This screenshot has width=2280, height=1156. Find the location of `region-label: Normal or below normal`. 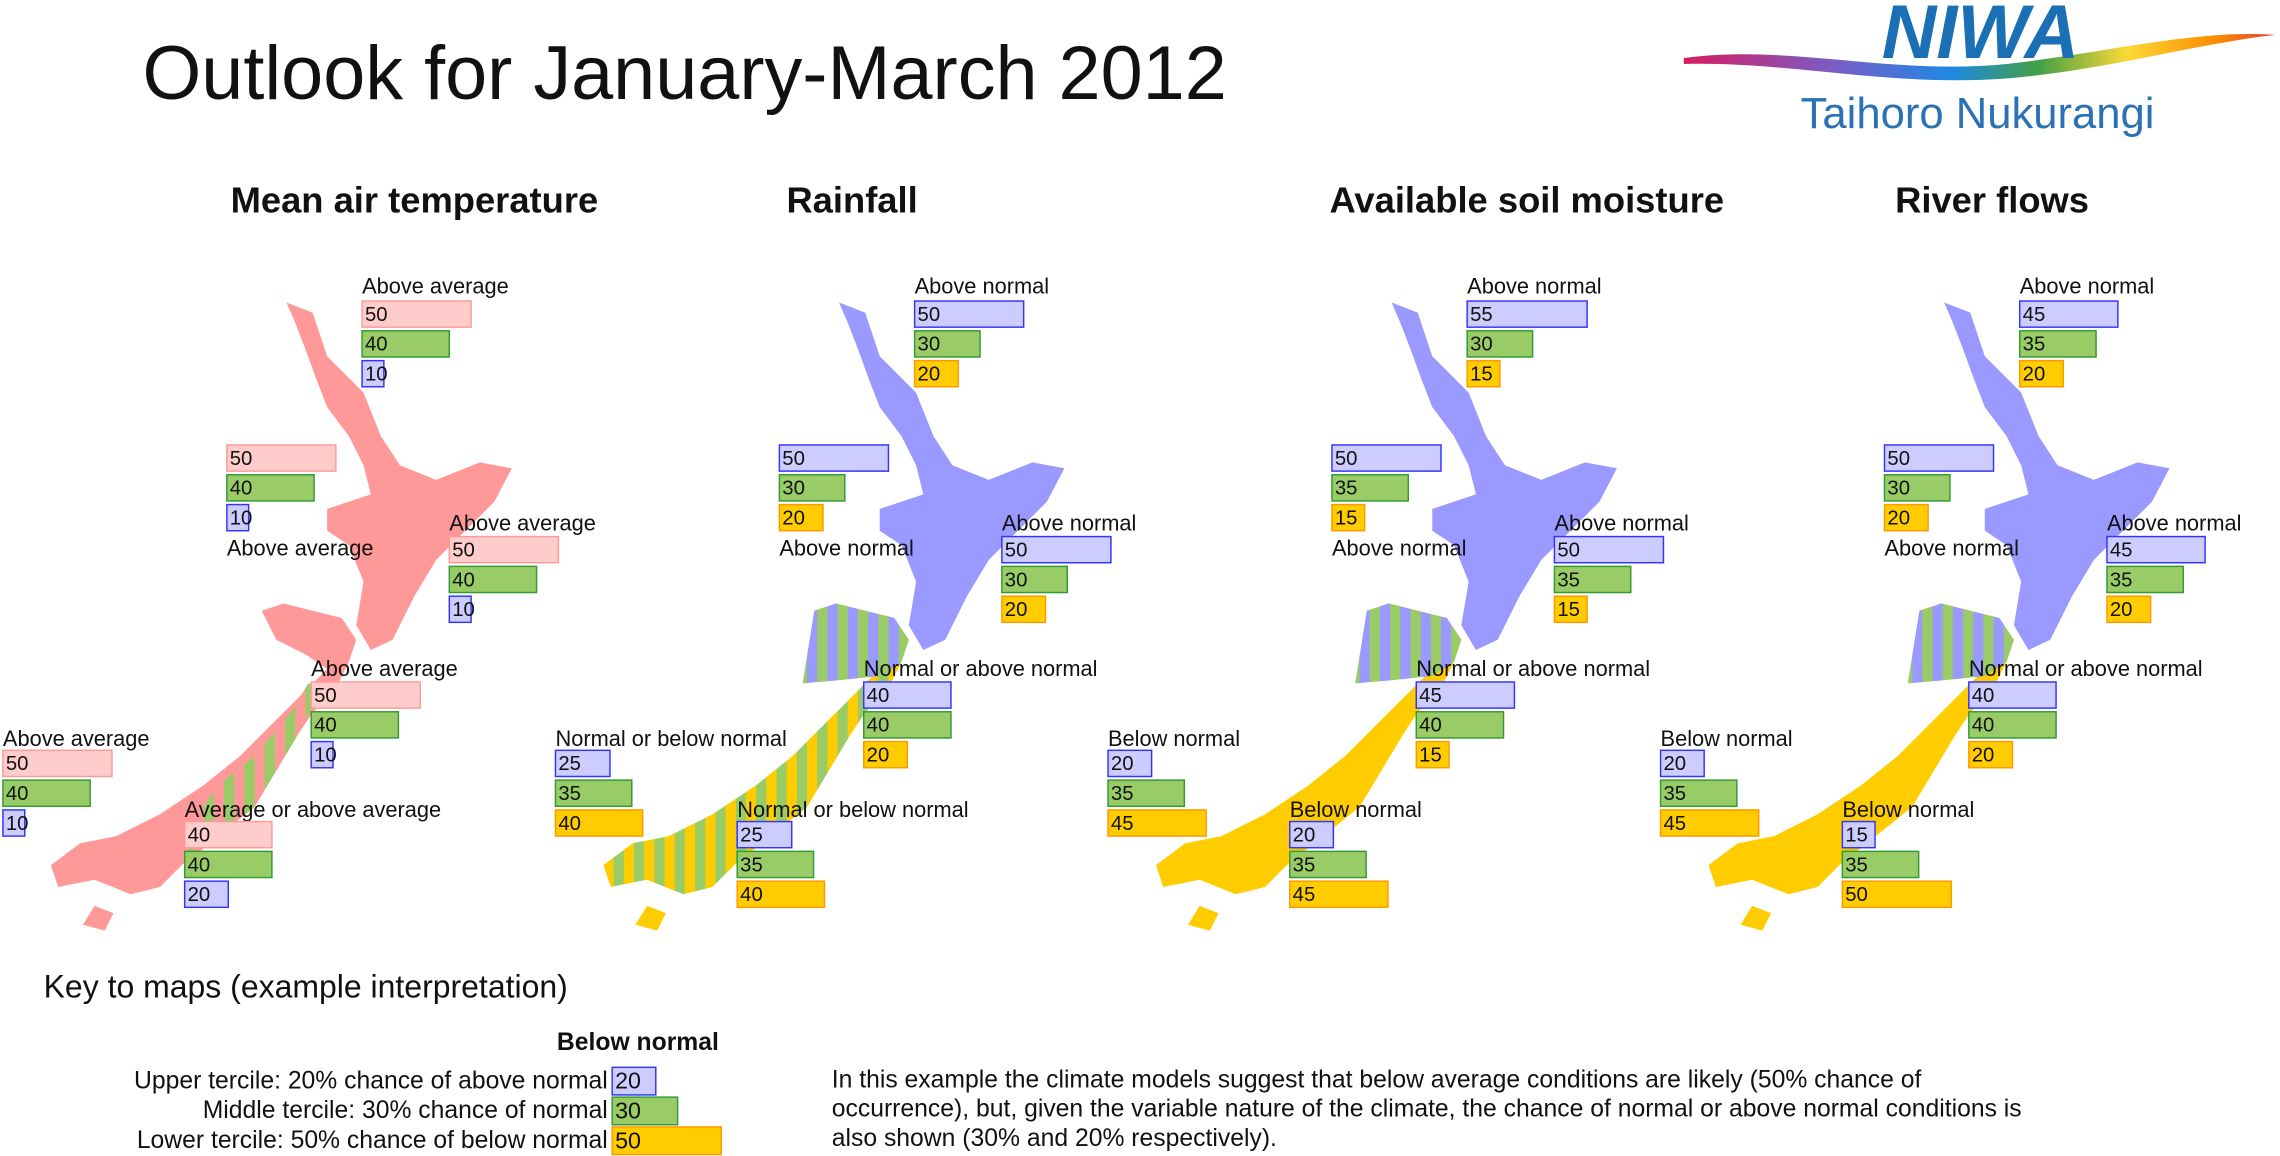

region-label: Normal or below normal is located at coordinates (852, 809).